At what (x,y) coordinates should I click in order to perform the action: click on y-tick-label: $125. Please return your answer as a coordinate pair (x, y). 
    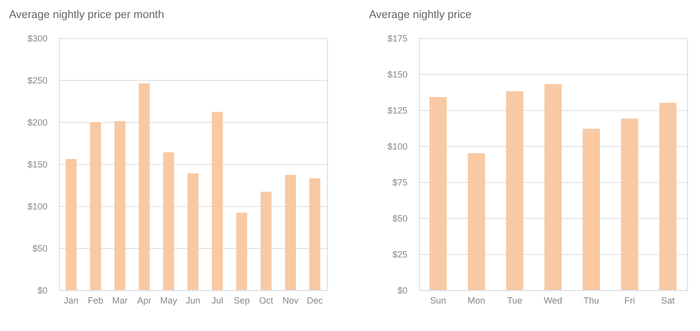
    Looking at the image, I should click on (397, 111).